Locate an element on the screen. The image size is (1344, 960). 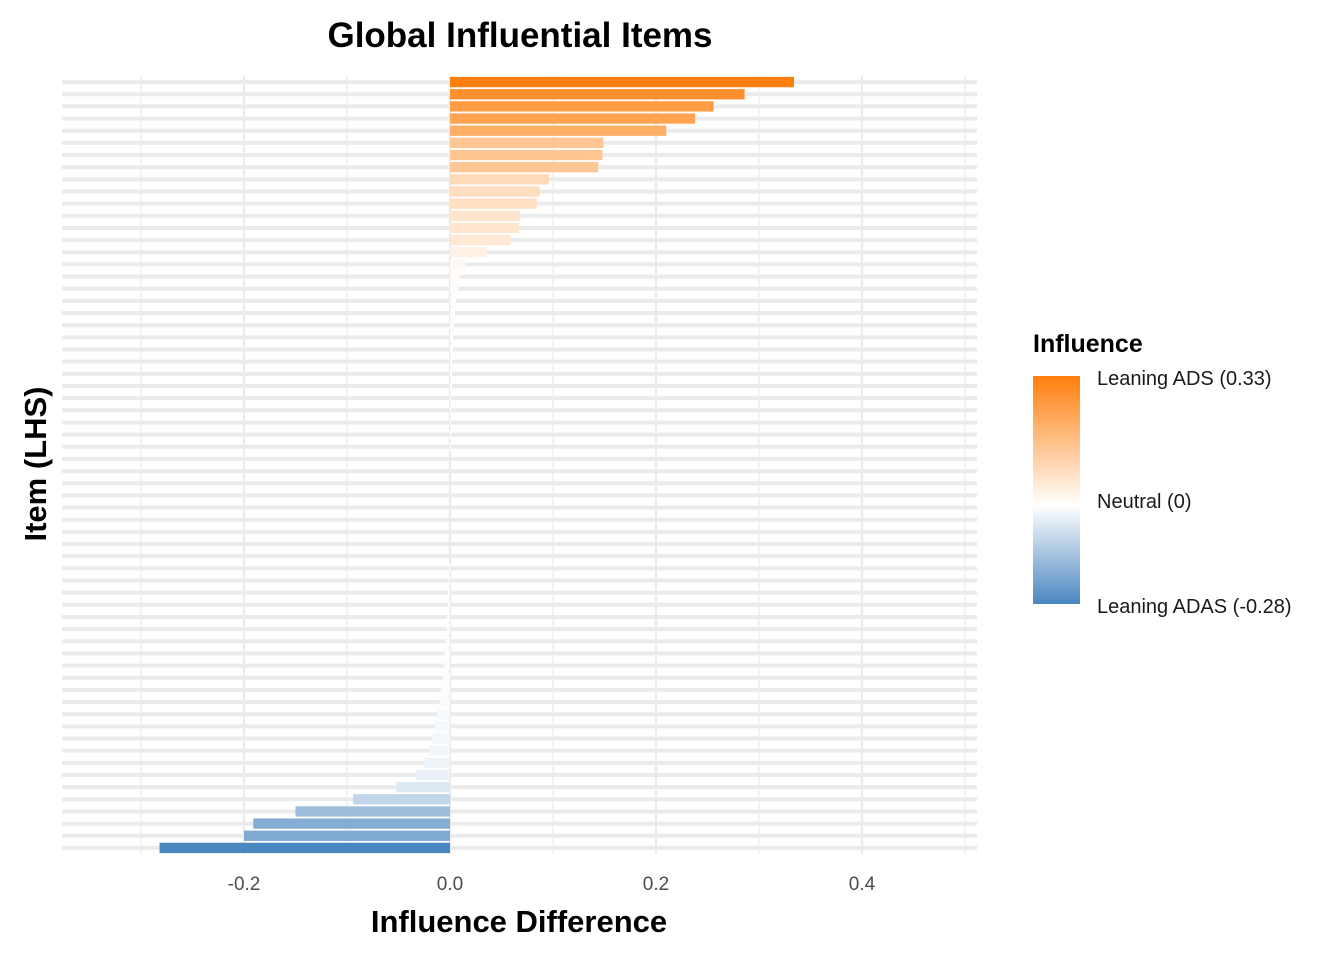
x-tick-label: 0.0 is located at coordinates (450, 884).